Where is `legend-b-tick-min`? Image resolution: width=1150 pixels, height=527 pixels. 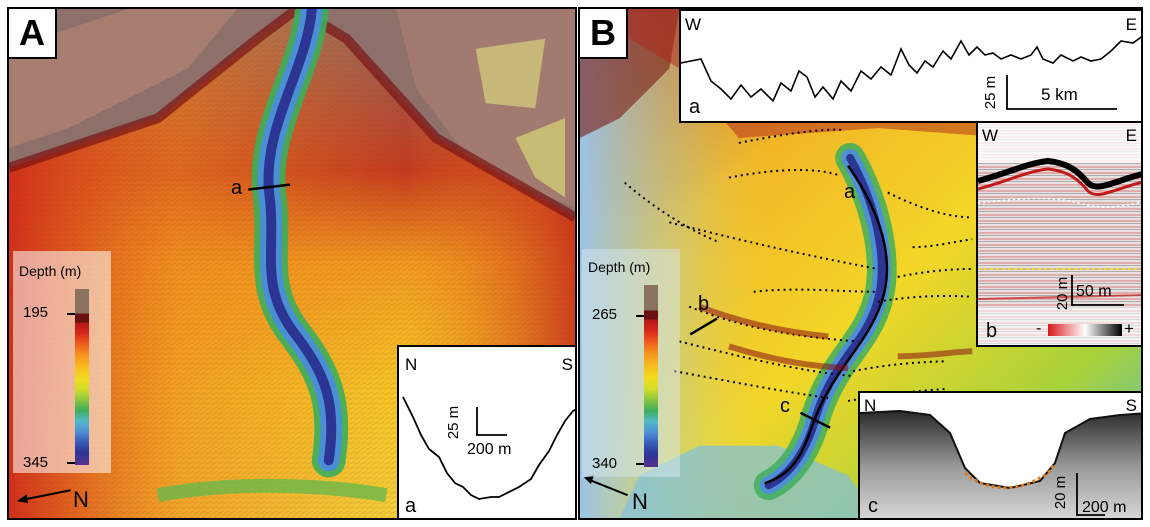 legend-b-tick-min is located at coordinates (640, 316).